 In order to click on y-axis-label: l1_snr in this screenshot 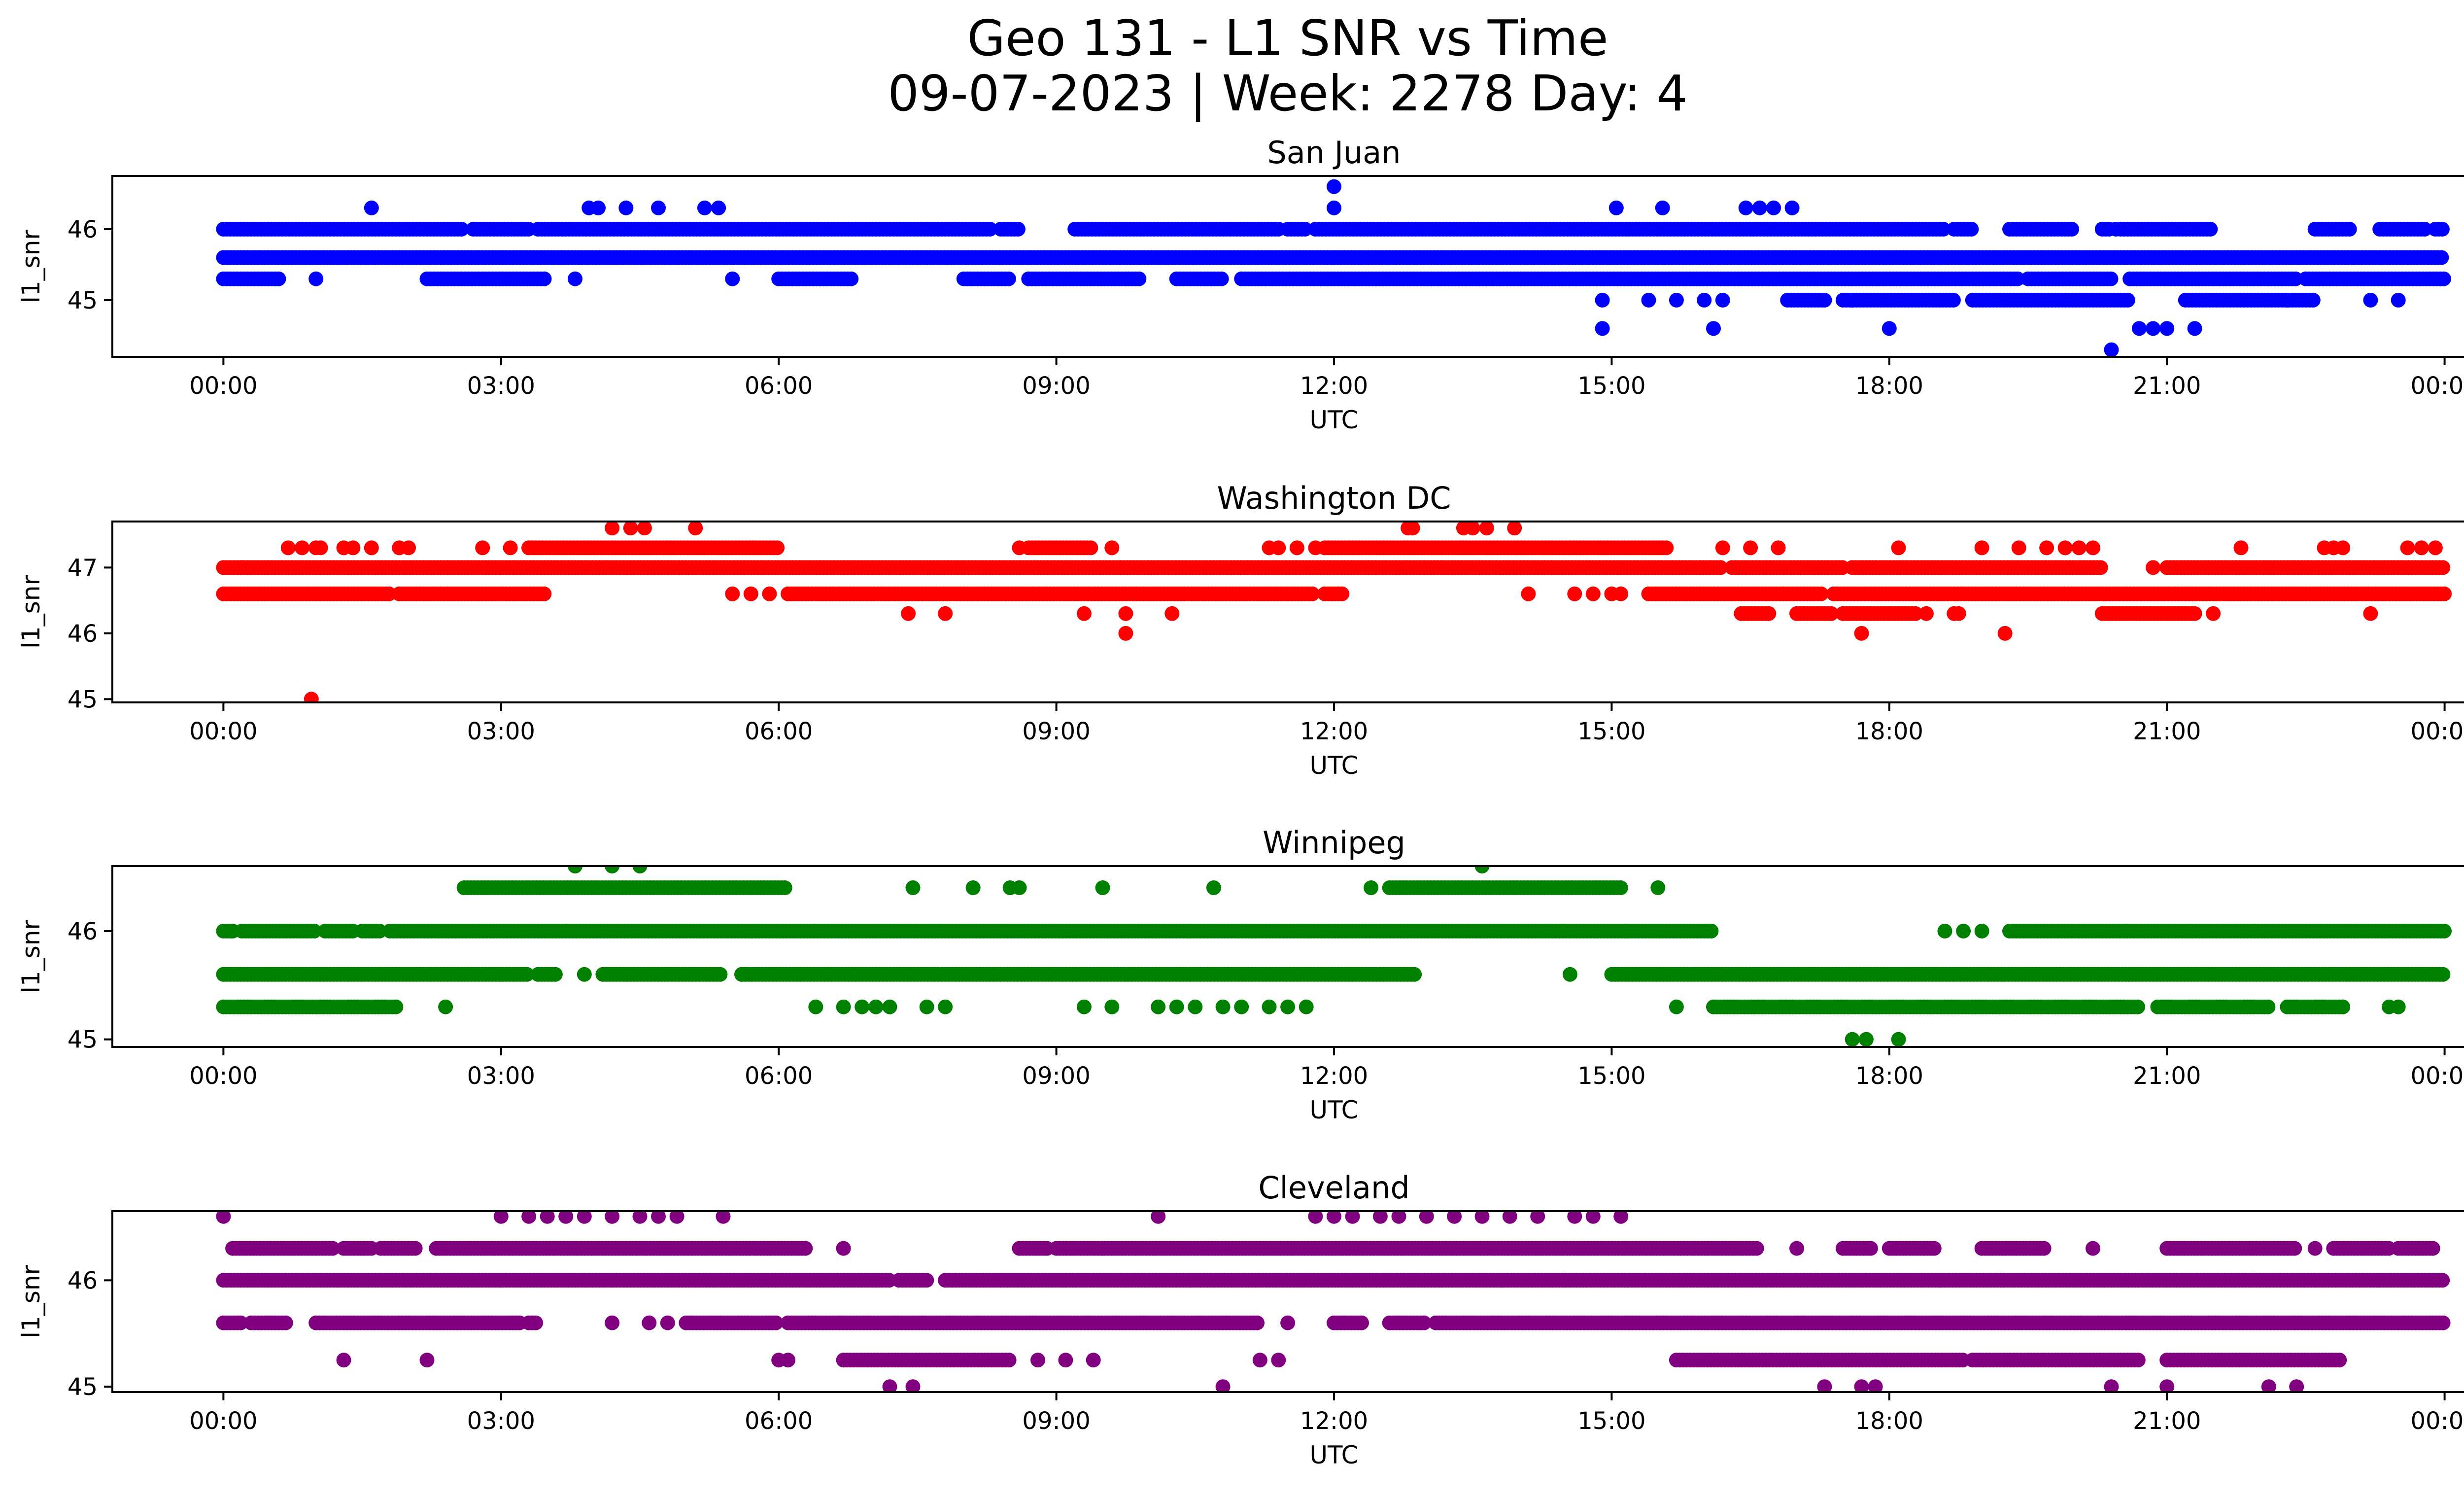, I will do `click(31, 266)`.